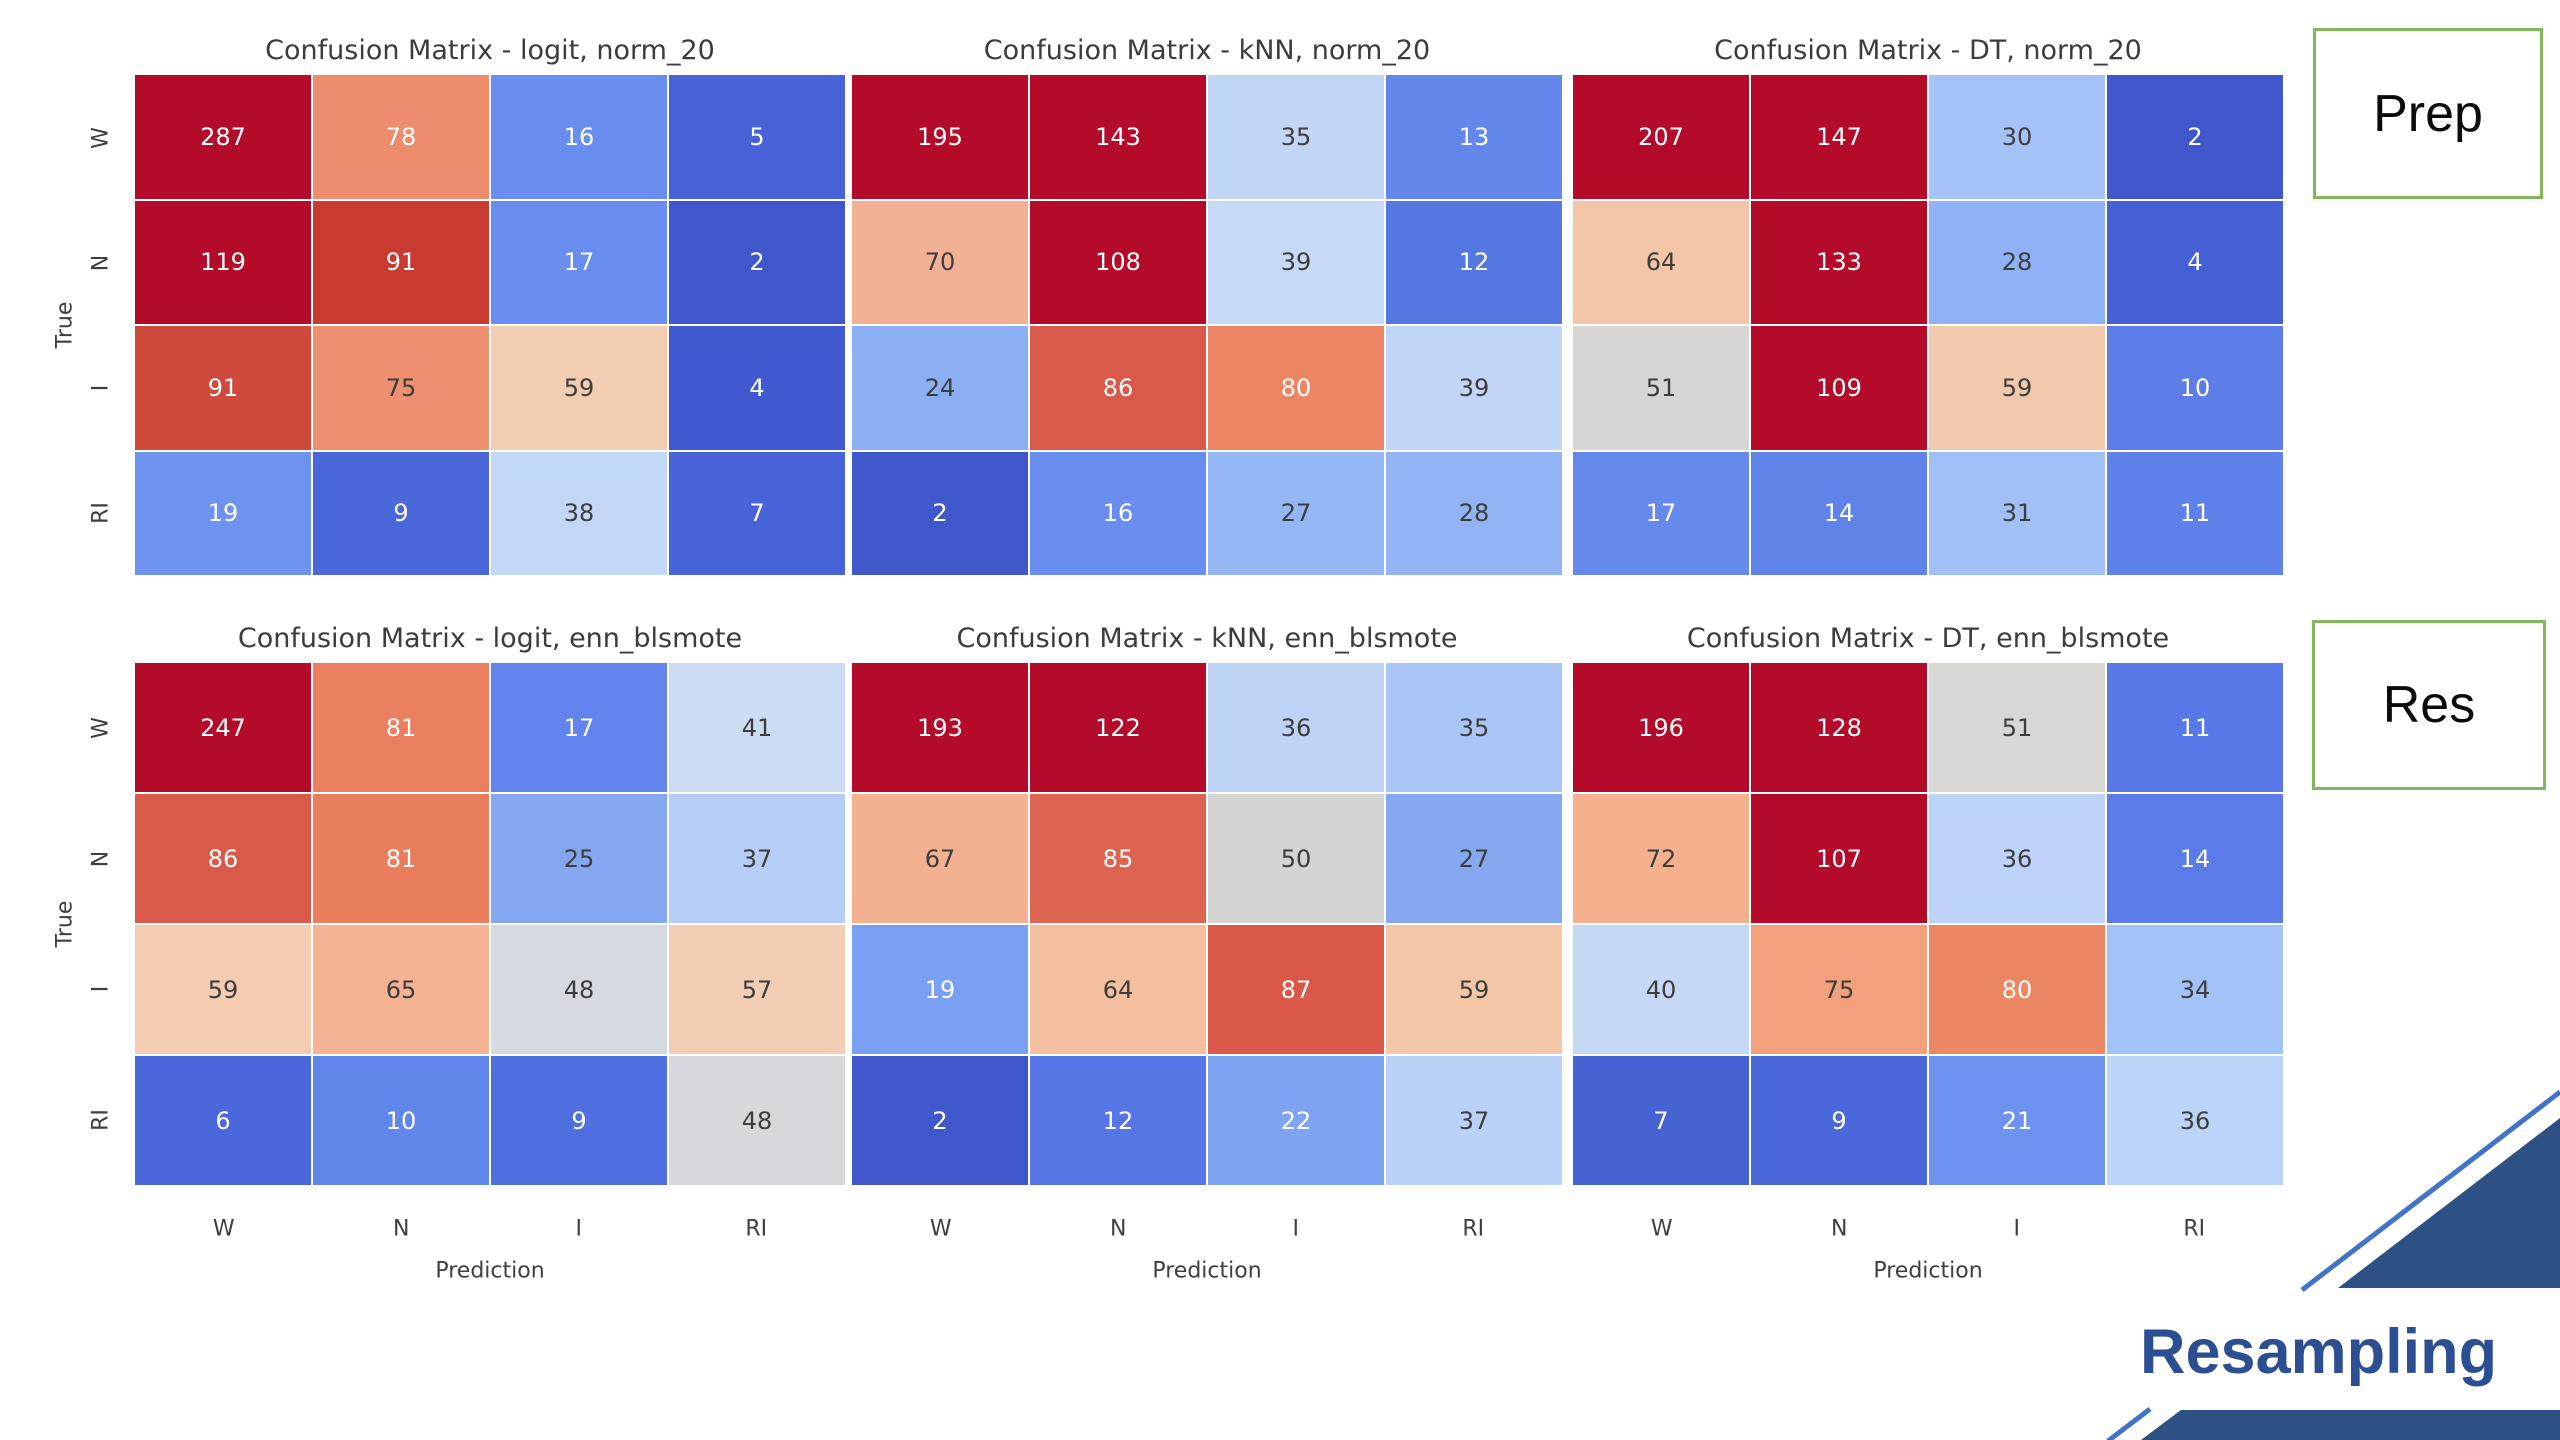 The width and height of the screenshot is (2560, 1440). I want to click on heatmap-cell: 34, so click(2195, 989).